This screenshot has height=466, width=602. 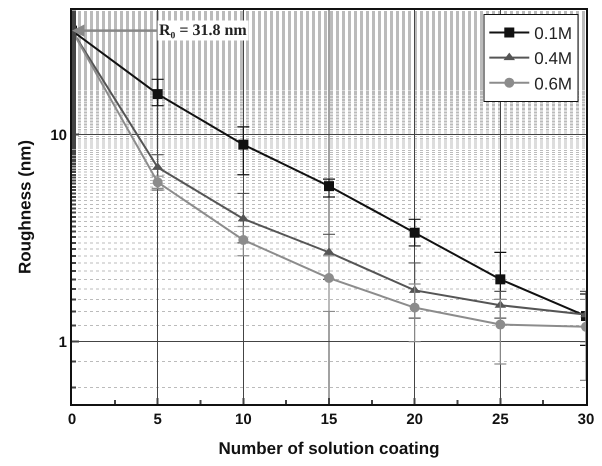 I want to click on legend-label: 0.6M, so click(x=553, y=84).